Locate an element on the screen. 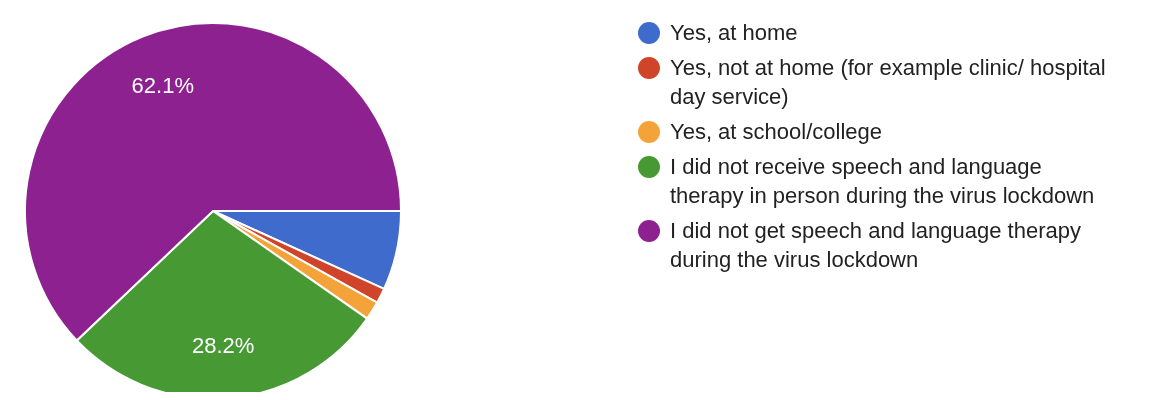  legend-label: I did not receive speech and language therapy in person during the virus lockdown is located at coordinates (883, 181).